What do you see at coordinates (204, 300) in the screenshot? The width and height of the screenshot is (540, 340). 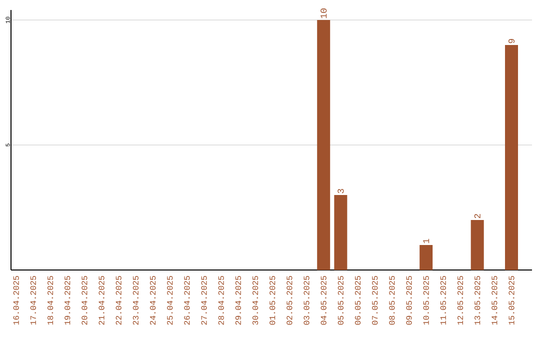 I see `x-tick-label: 27.04.2025` at bounding box center [204, 300].